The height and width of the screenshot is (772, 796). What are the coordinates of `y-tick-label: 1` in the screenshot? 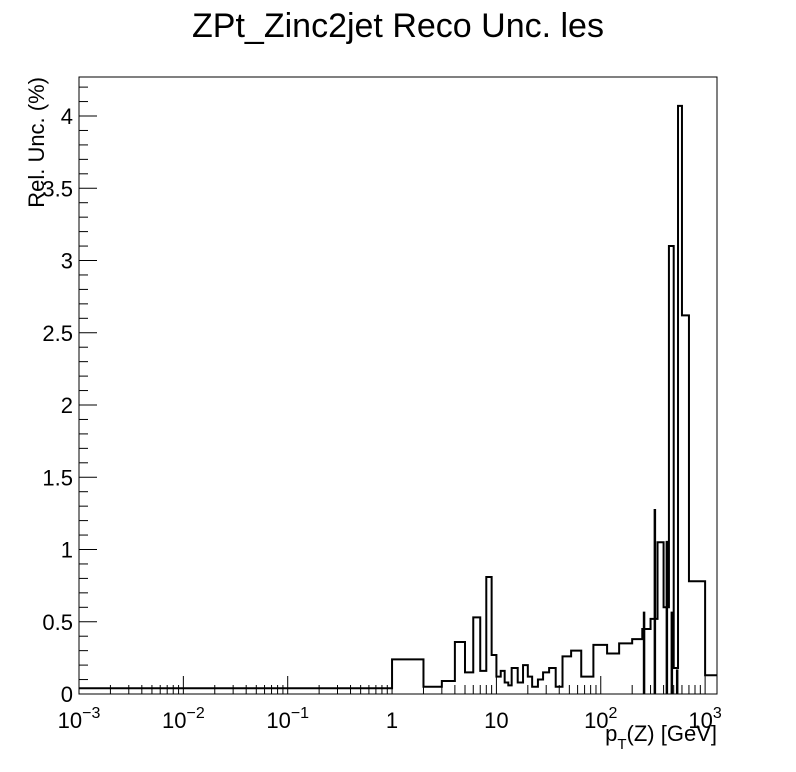 It's located at (67, 550).